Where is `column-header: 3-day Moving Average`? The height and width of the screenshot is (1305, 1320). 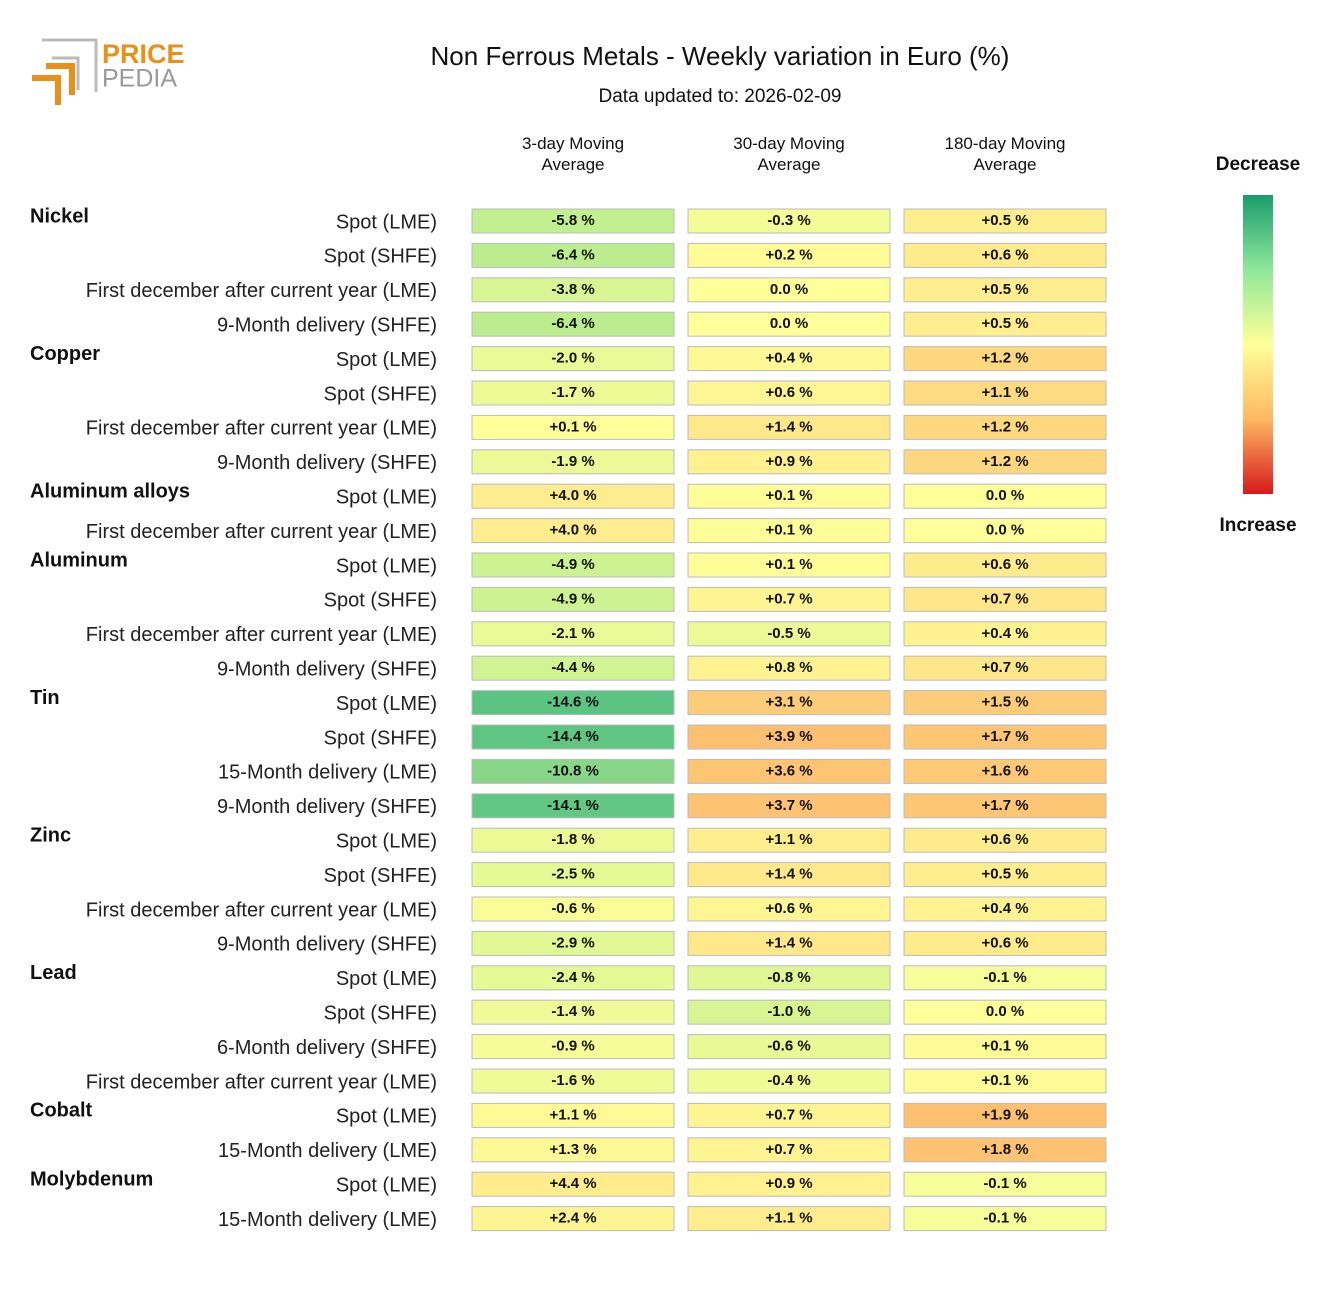 column-header: 3-day Moving Average is located at coordinates (573, 154).